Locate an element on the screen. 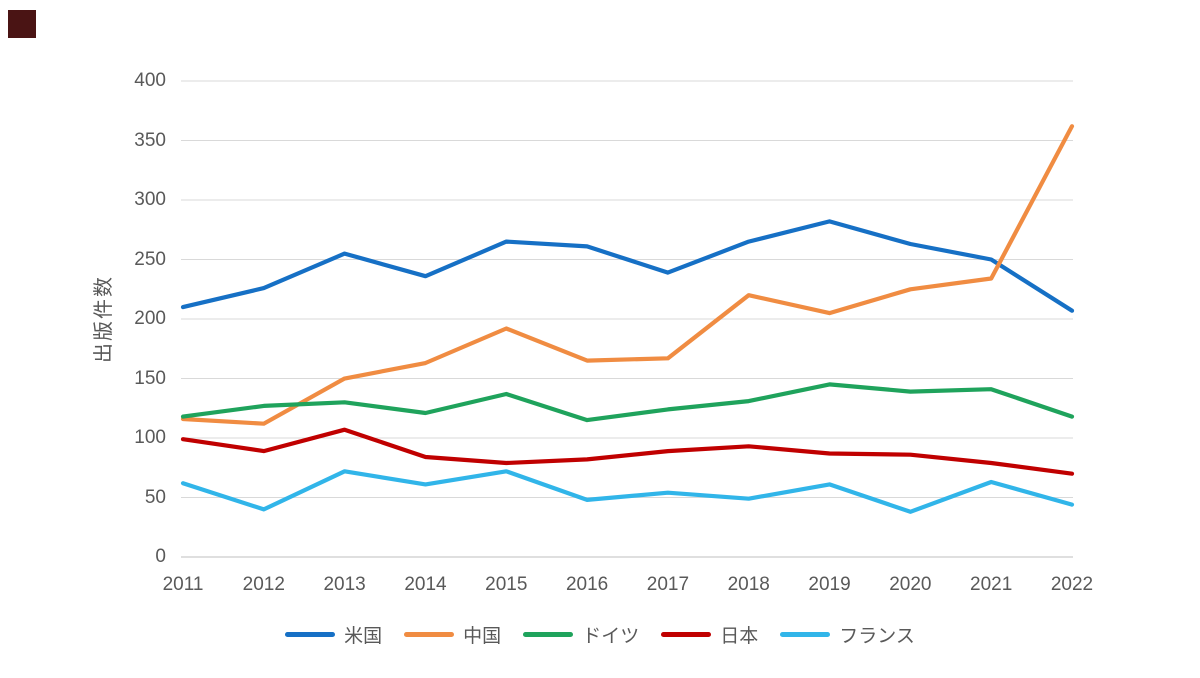 The image size is (1200, 678). legend-label: フランス is located at coordinates (877, 636).